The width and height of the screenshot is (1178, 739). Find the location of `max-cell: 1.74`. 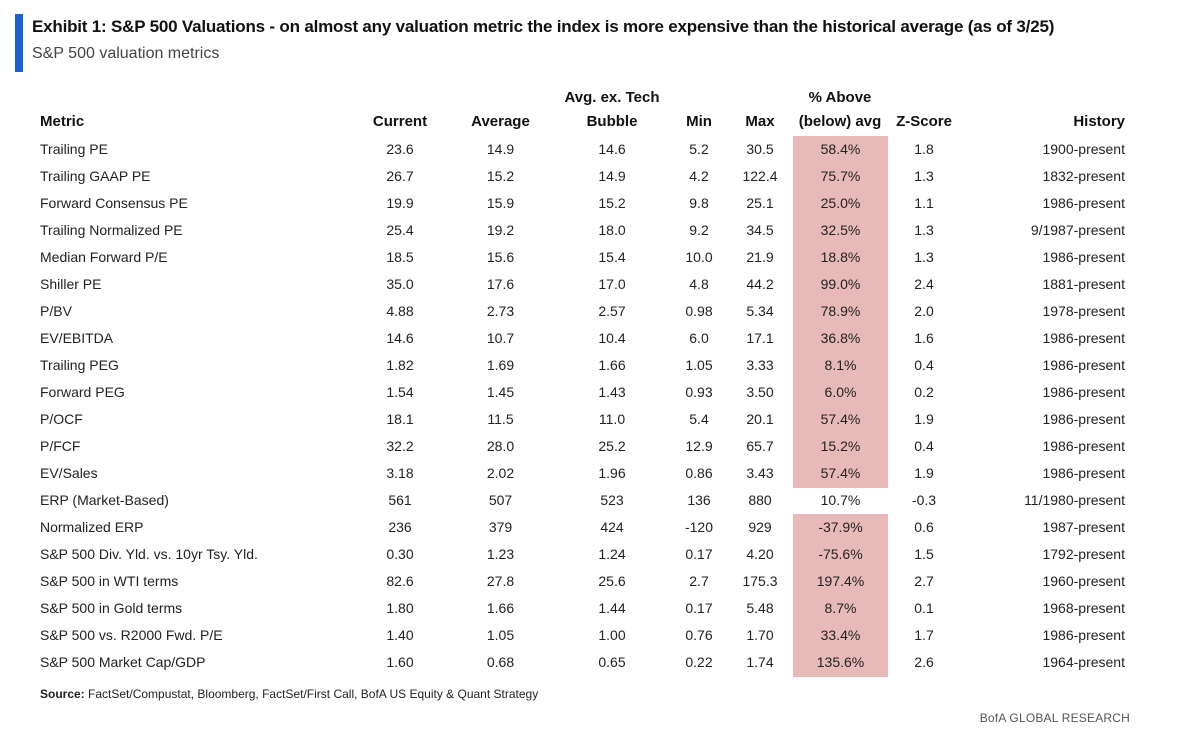

max-cell: 1.74 is located at coordinates (760, 662).